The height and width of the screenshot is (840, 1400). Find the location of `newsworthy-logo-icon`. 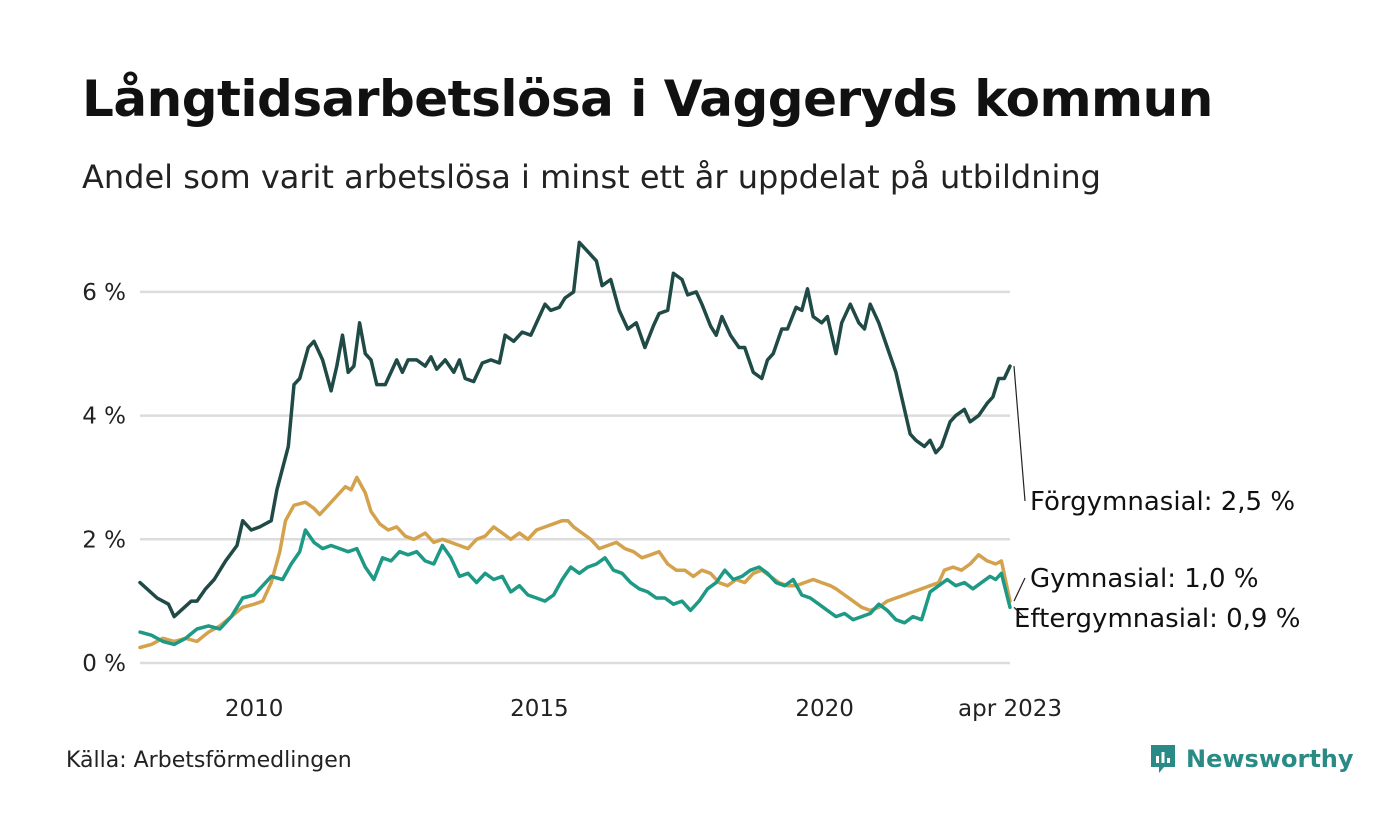

newsworthy-logo-icon is located at coordinates (1163, 759).